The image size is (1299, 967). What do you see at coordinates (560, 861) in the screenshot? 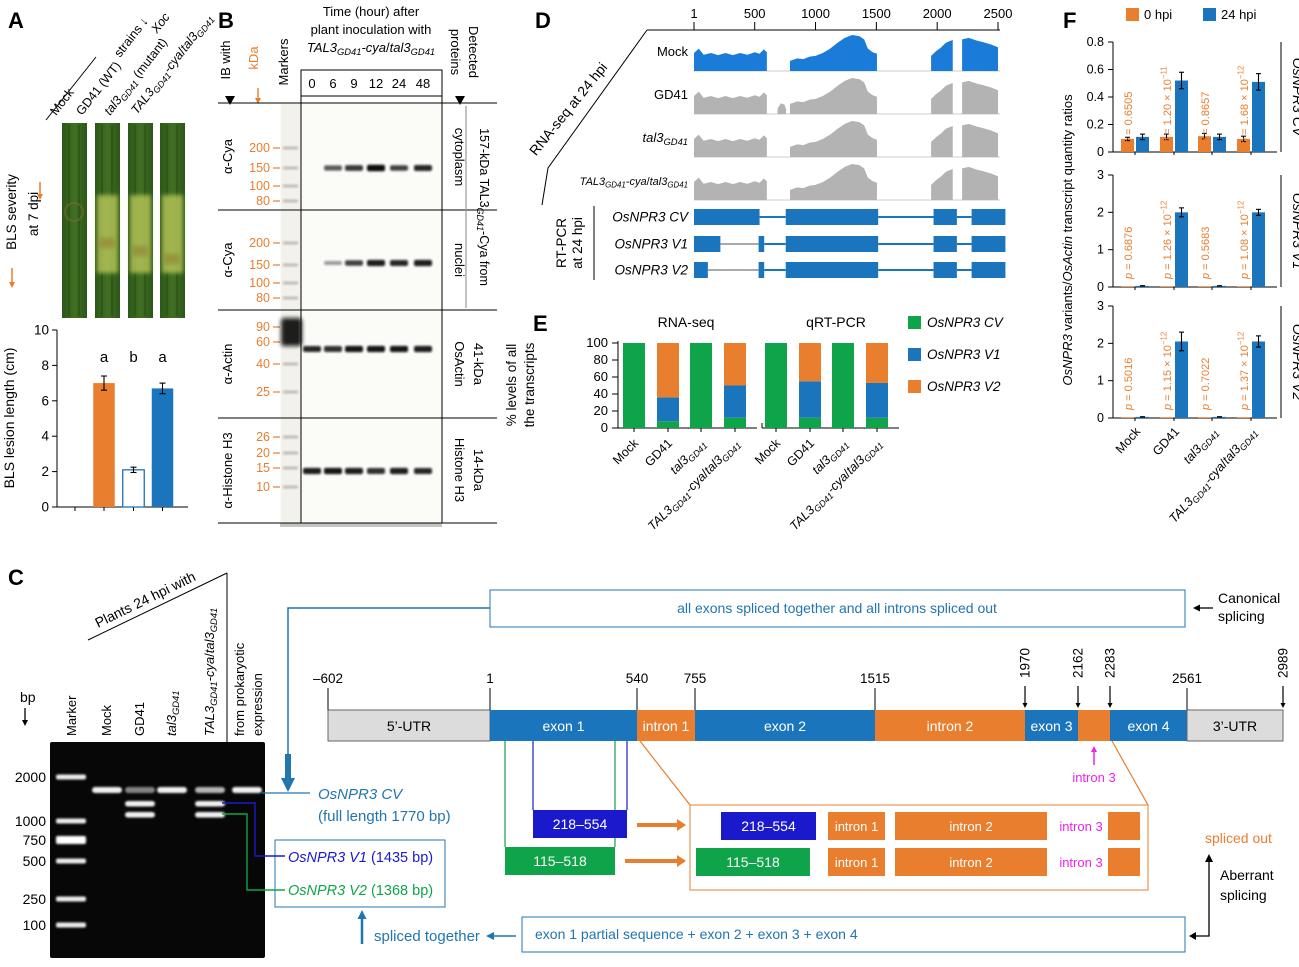
I see `v2-deletion-label: 115–518` at bounding box center [560, 861].